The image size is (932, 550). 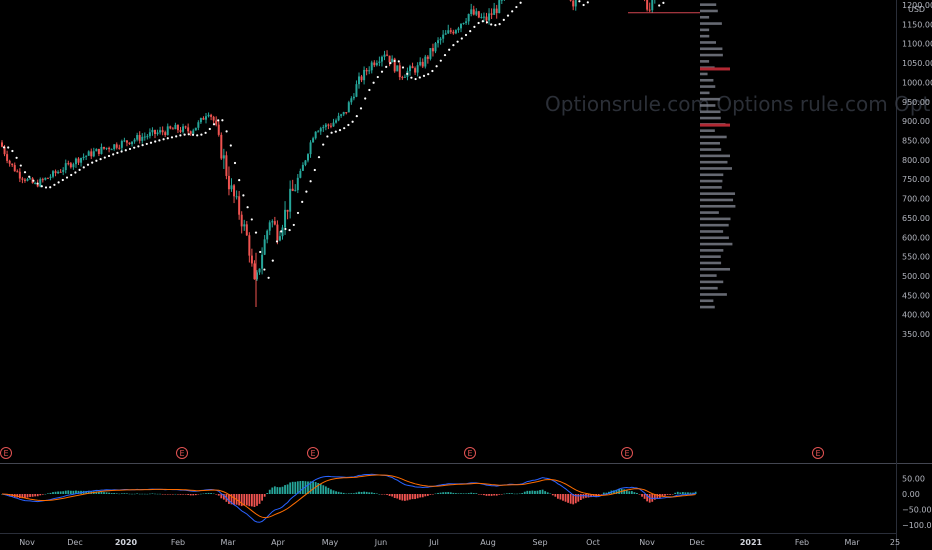 I want to click on price-tick-label: 500.00, so click(x=916, y=276).